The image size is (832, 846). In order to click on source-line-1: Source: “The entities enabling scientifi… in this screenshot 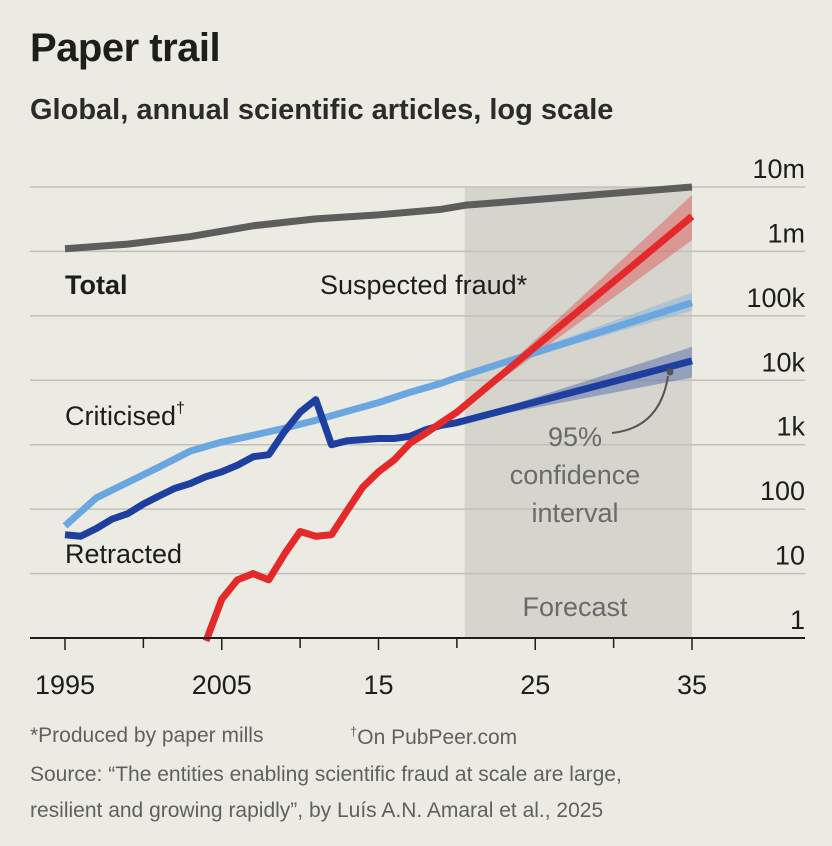, I will do `click(326, 774)`.